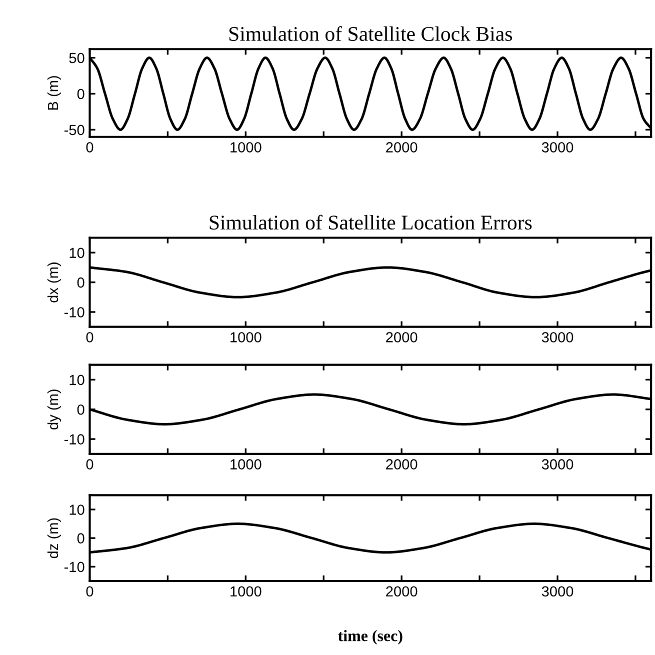 The width and height of the screenshot is (655, 655). What do you see at coordinates (54, 93) in the screenshot?
I see `y-axis-title: B (m)` at bounding box center [54, 93].